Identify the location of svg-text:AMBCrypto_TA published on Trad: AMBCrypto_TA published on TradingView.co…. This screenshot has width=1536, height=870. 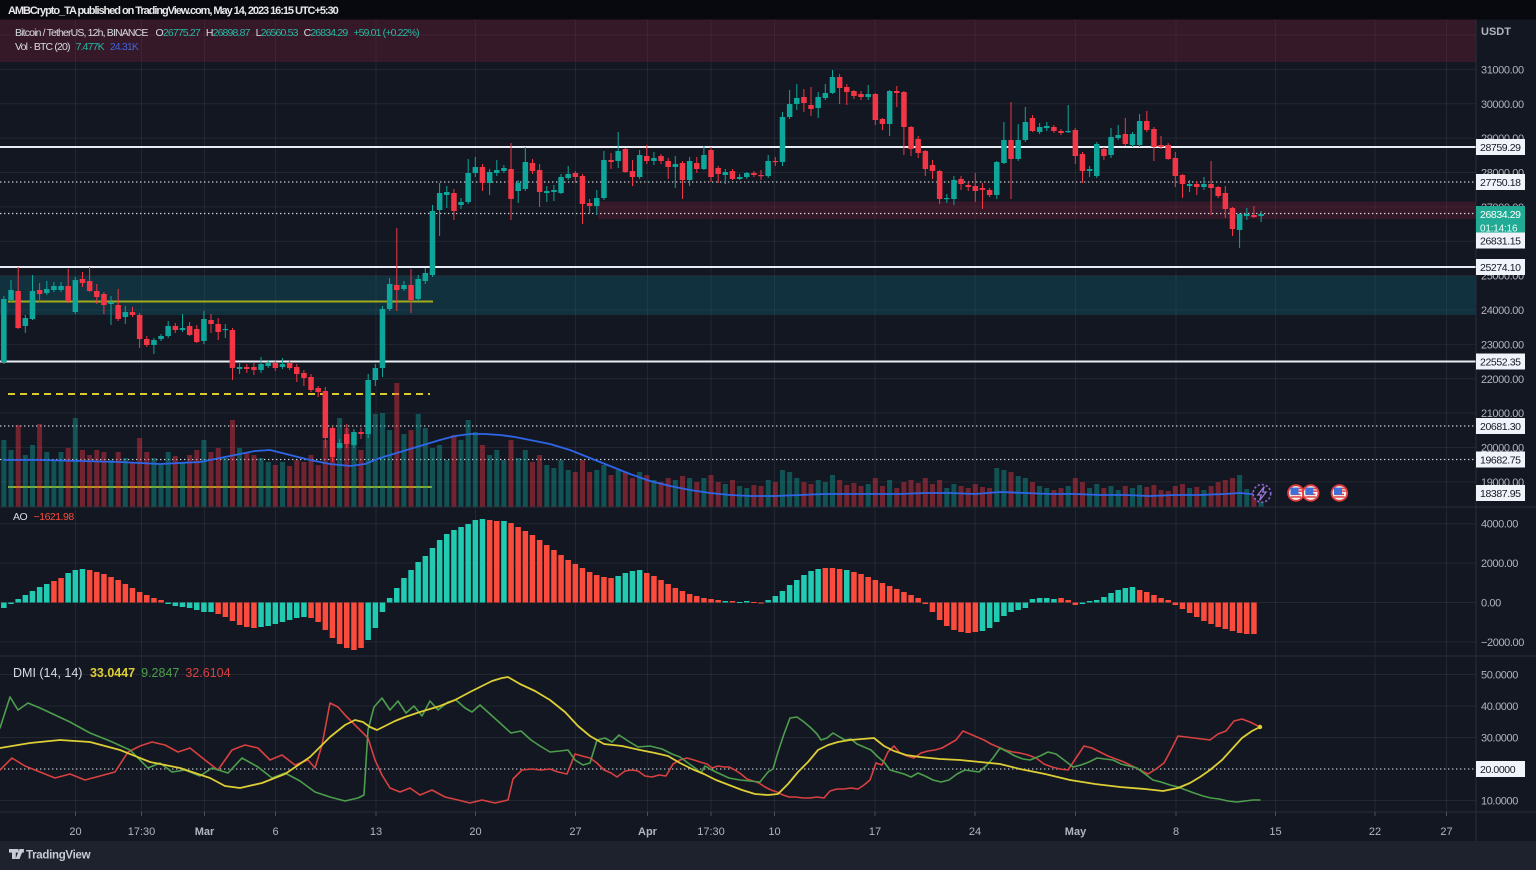
(173, 11).